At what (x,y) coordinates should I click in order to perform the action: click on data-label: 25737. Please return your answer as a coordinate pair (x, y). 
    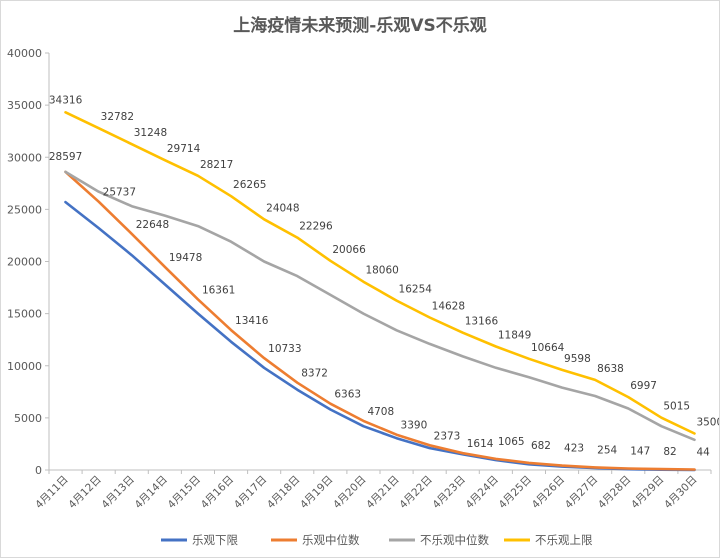
    Looking at the image, I should click on (119, 193).